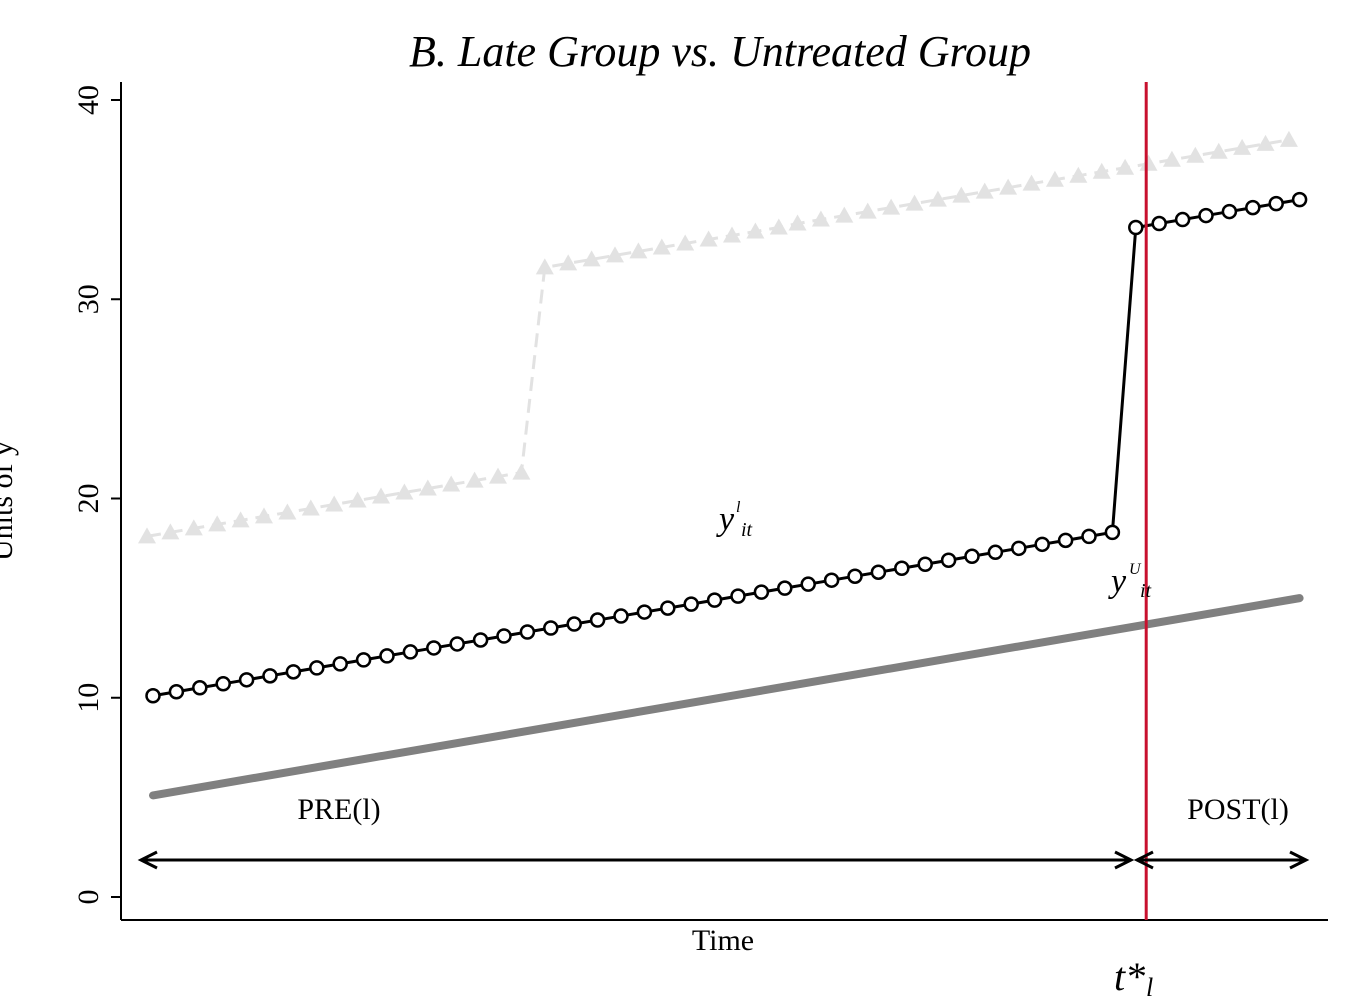 The image size is (1350, 1002). Describe the element at coordinates (738, 507) in the screenshot. I see `late-label-sup: l` at that location.